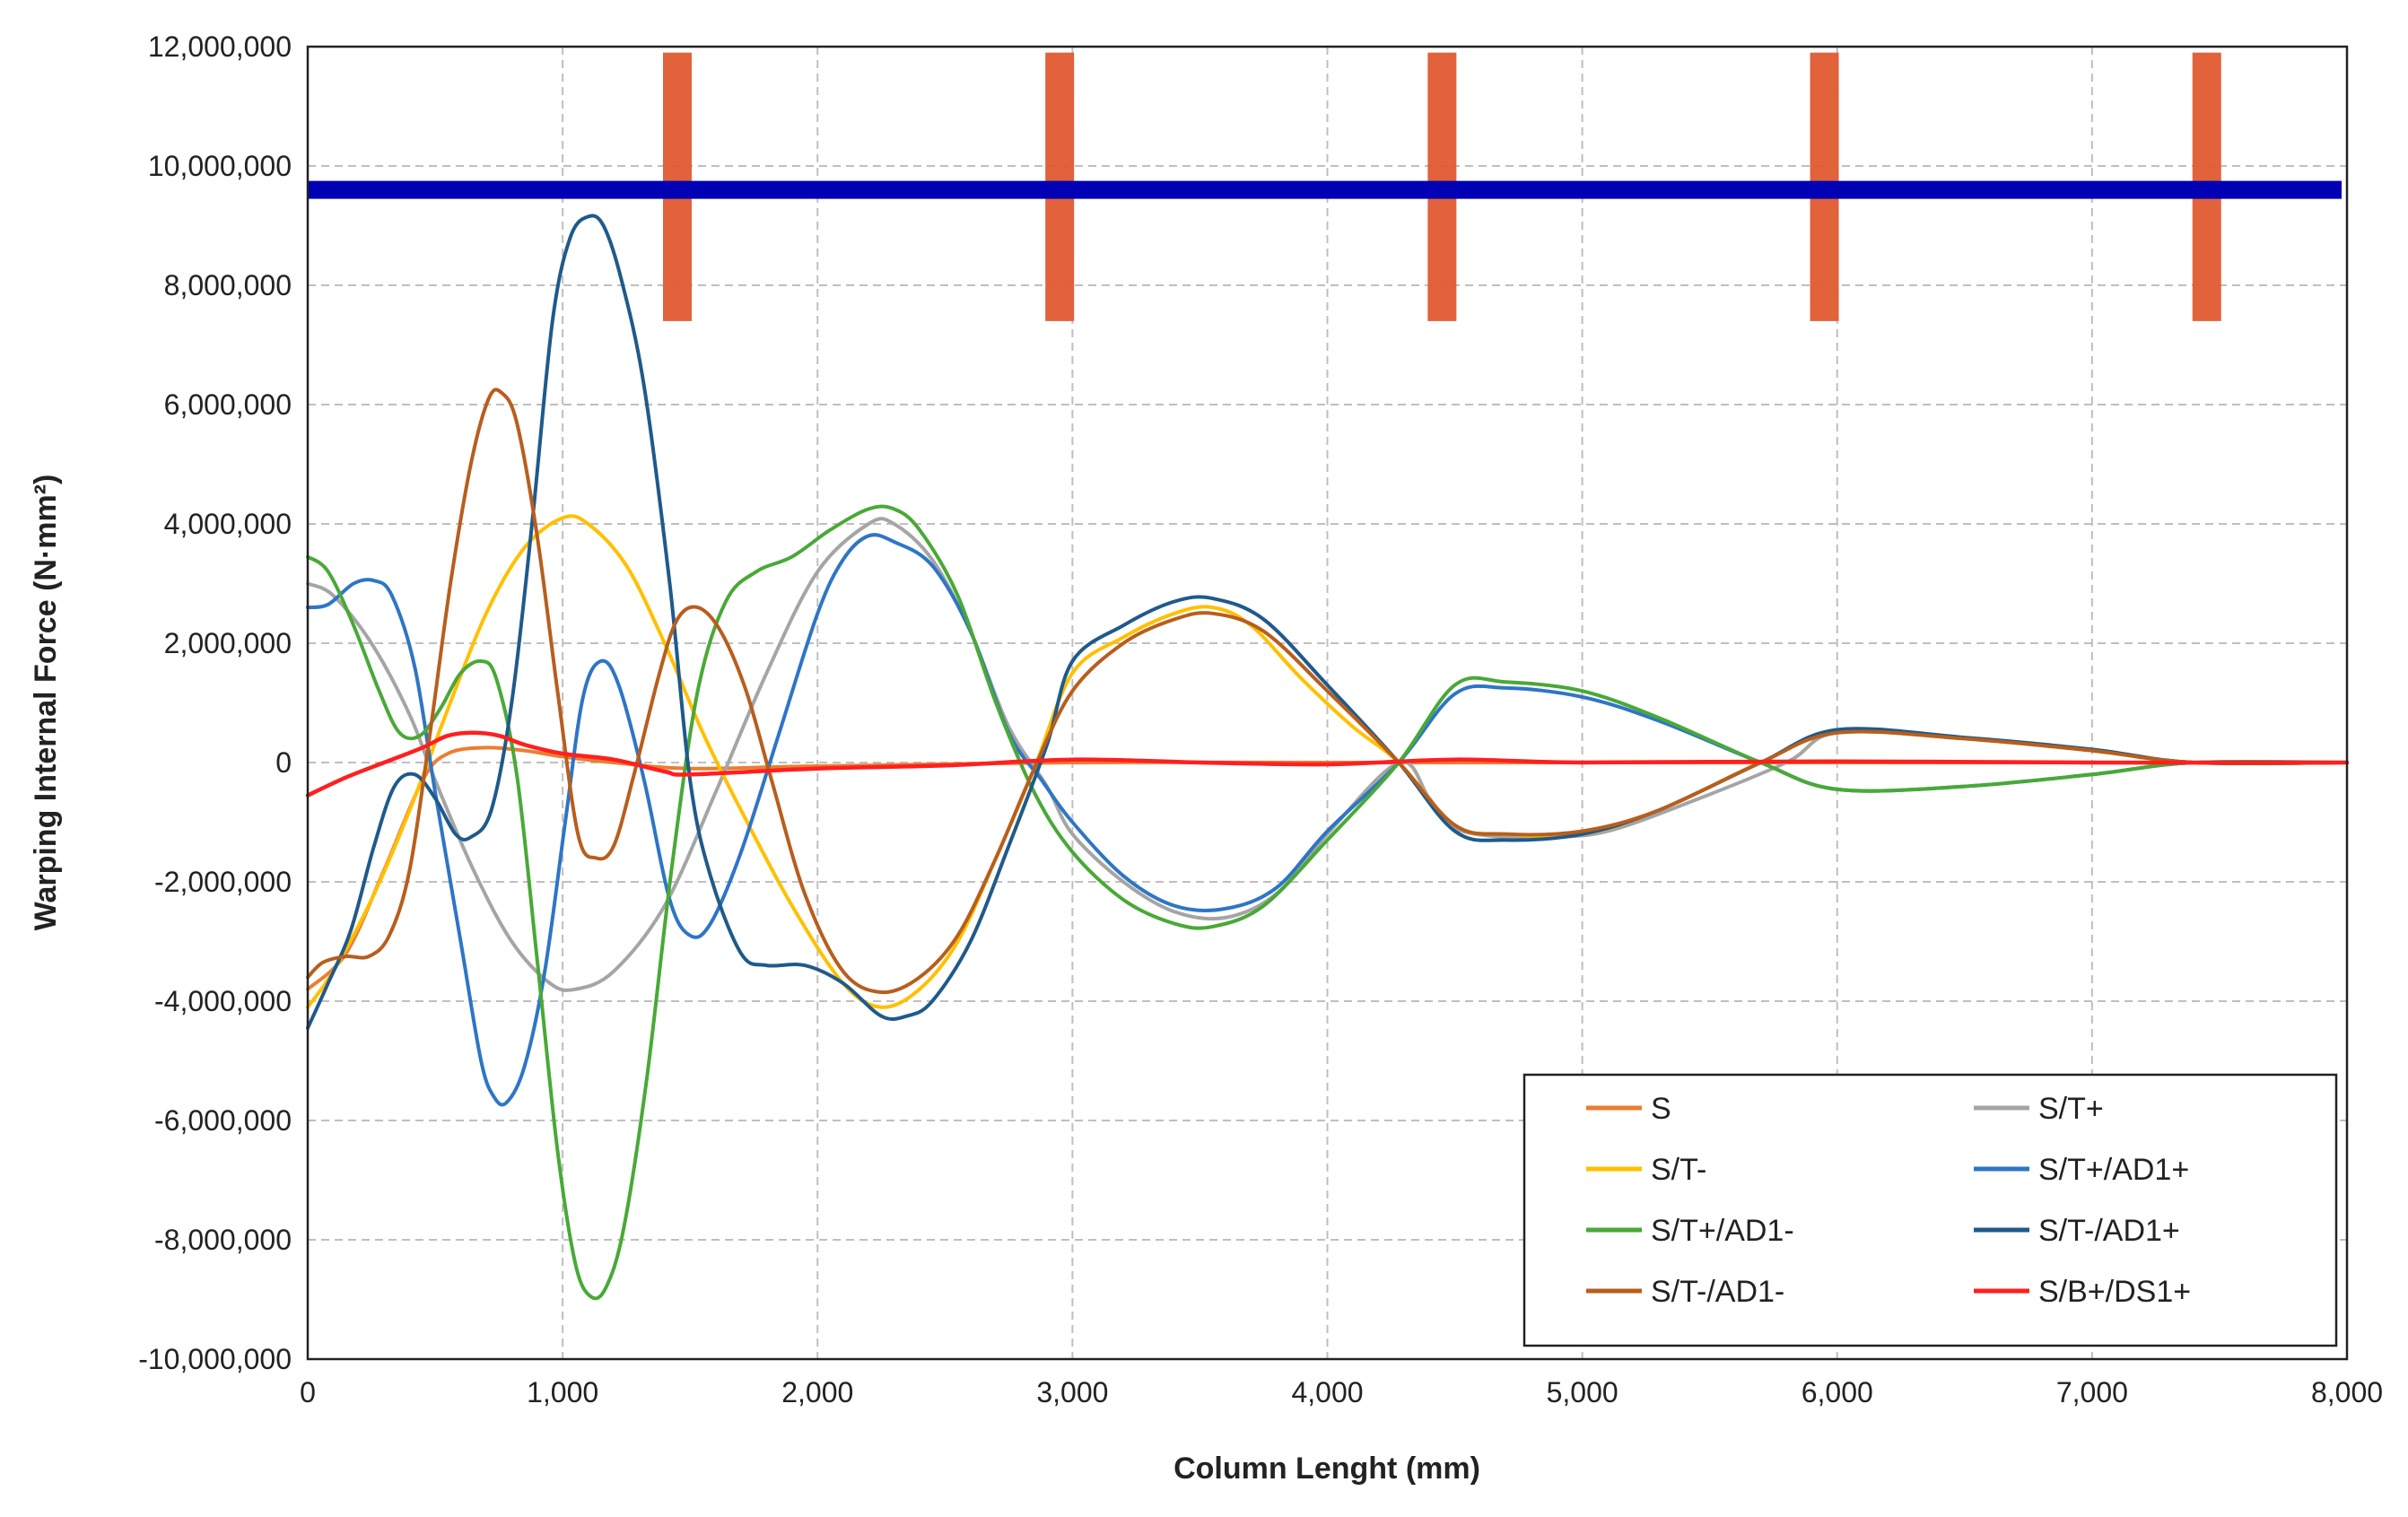 This screenshot has width=2408, height=1517. What do you see at coordinates (46, 703) in the screenshot?
I see `y-axis-title: Warping Internal Force (N·mm²)` at bounding box center [46, 703].